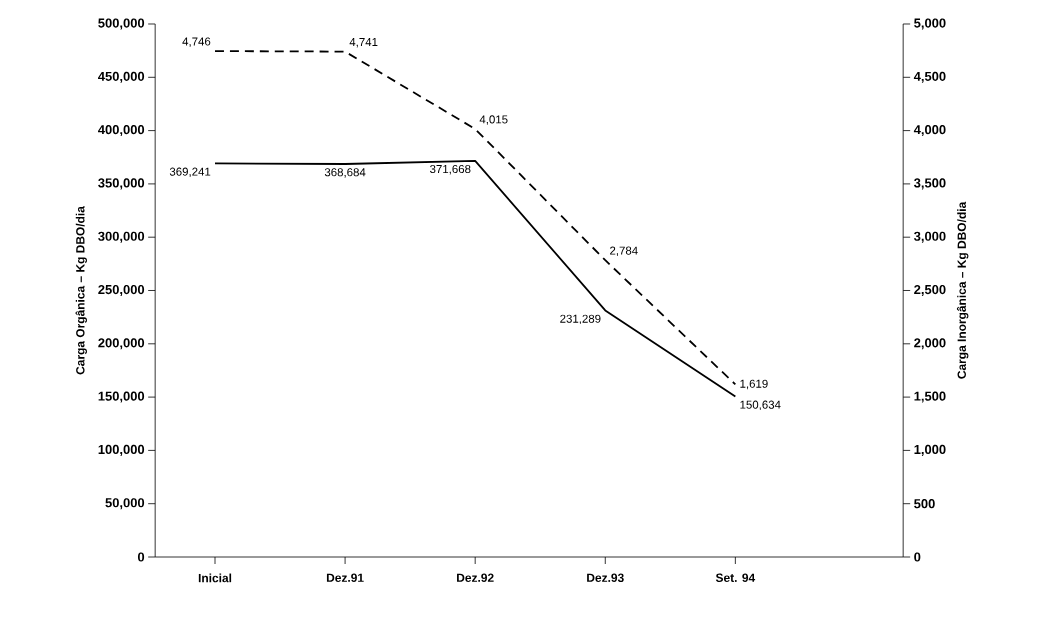 The image size is (1037, 617). What do you see at coordinates (760, 405) in the screenshot?
I see `data-label: 150,634` at bounding box center [760, 405].